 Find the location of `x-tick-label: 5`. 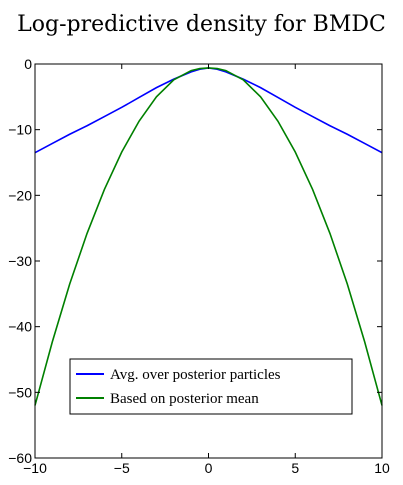

x-tick-label: 5 is located at coordinates (295, 468).